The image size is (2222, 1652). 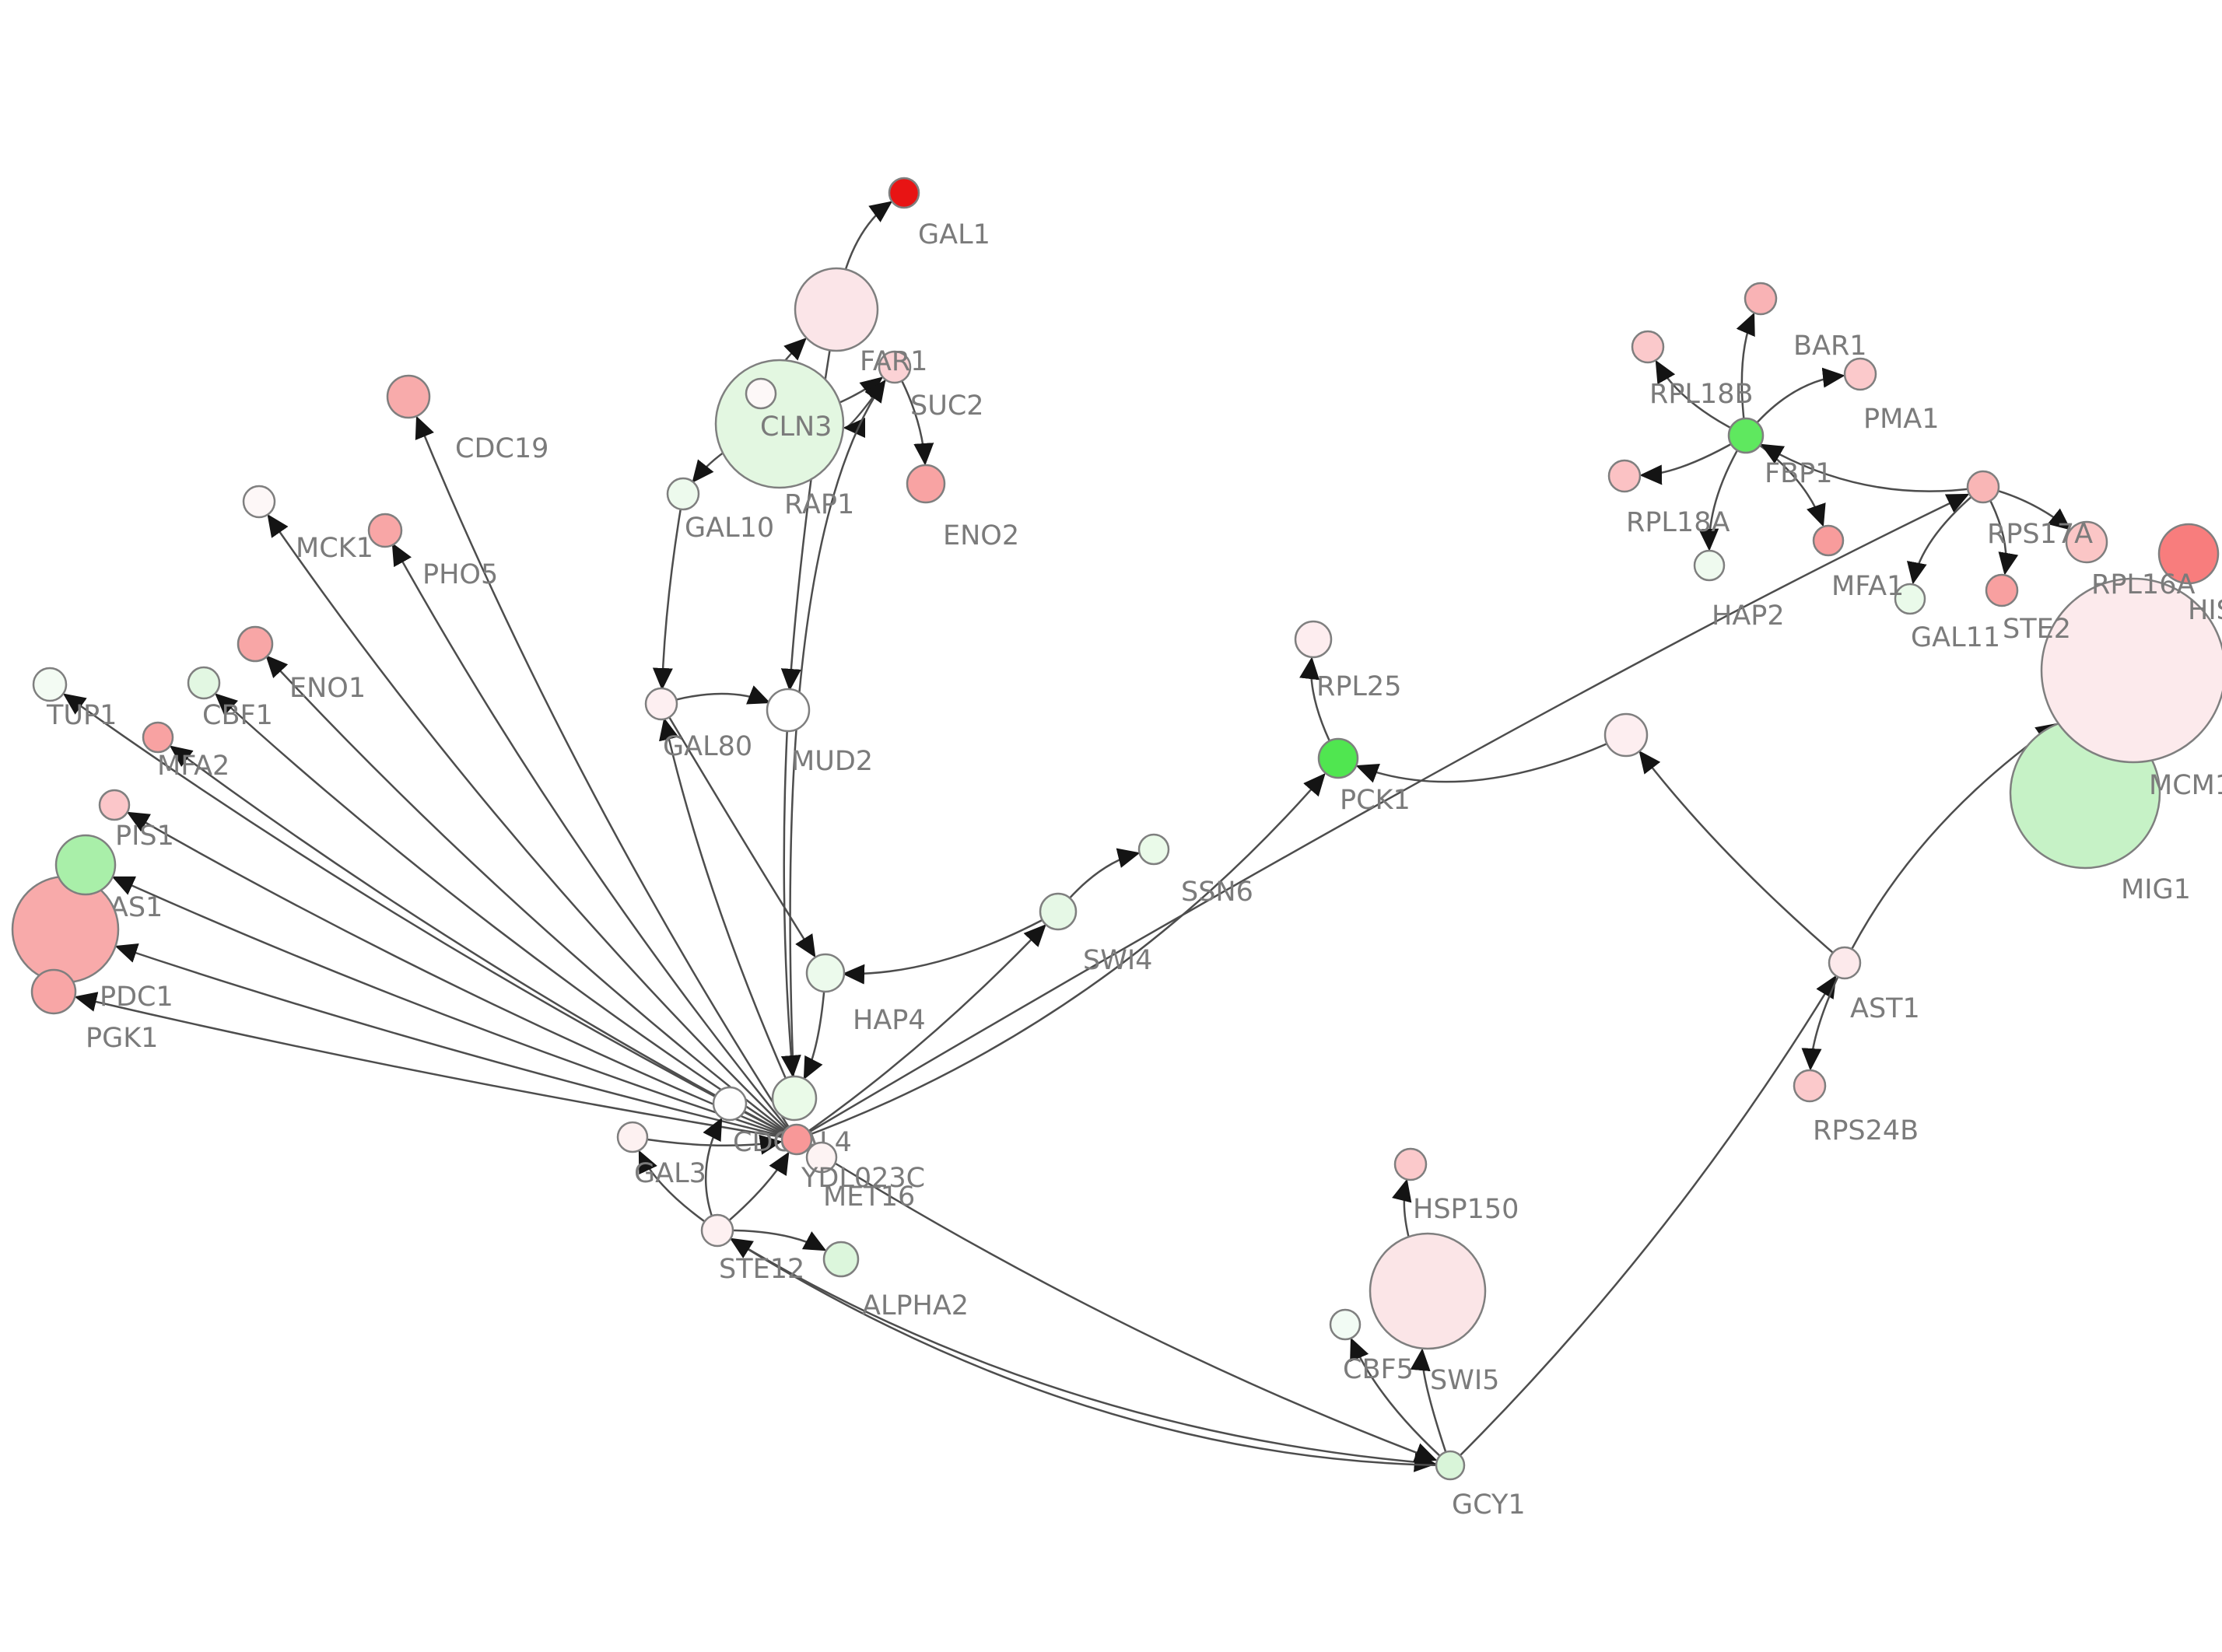 What do you see at coordinates (921, 1032) in the screenshot?
I see `edge-YDL023C-SWI4` at bounding box center [921, 1032].